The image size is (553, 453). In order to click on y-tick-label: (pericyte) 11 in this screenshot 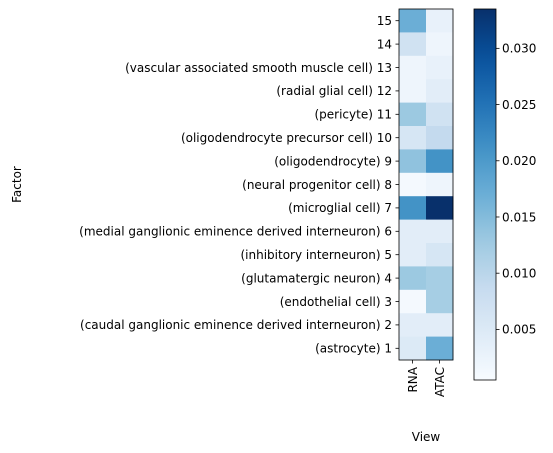, I will do `click(353, 115)`.